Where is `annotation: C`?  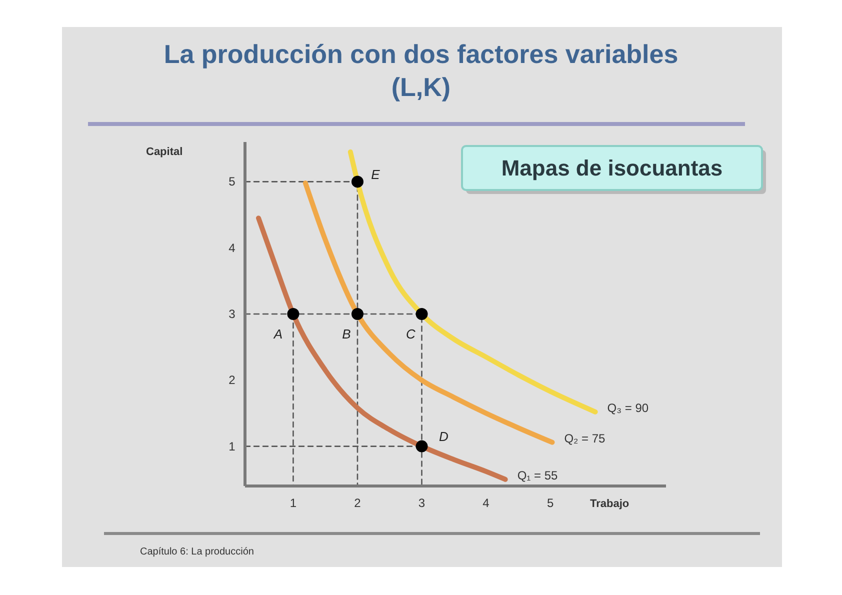 annotation: C is located at coordinates (411, 334).